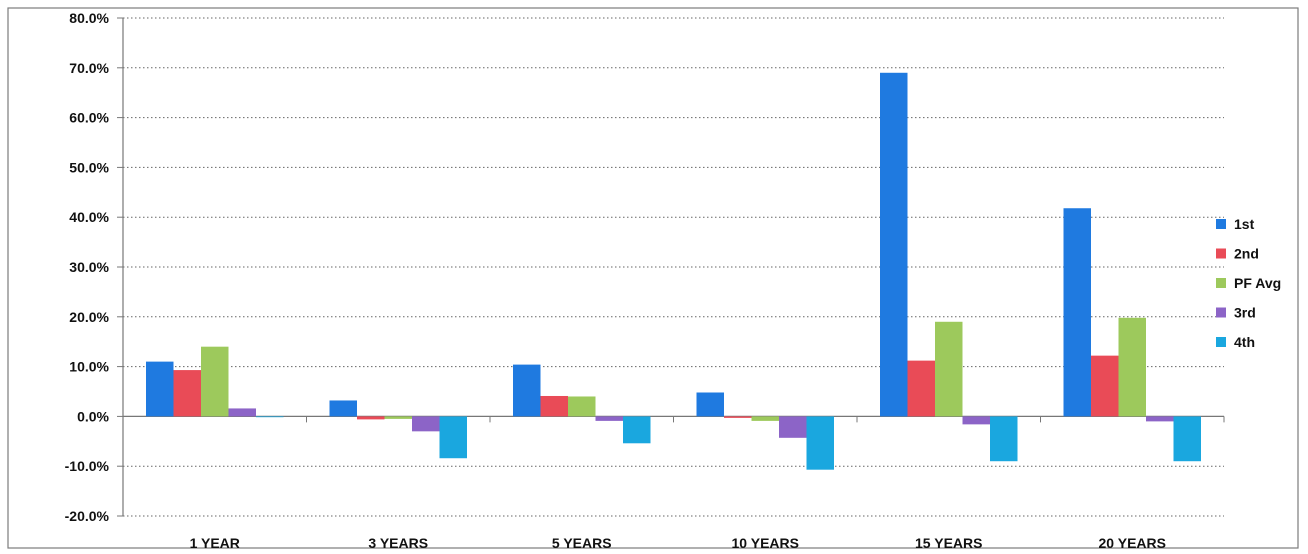  I want to click on y-tick-label: -20.0%, so click(87, 516).